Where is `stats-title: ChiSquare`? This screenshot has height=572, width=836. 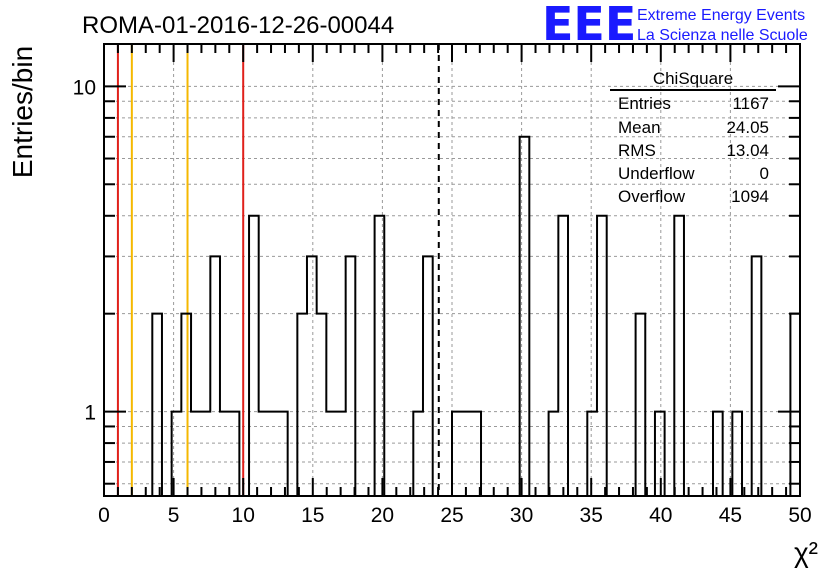 stats-title: ChiSquare is located at coordinates (693, 78).